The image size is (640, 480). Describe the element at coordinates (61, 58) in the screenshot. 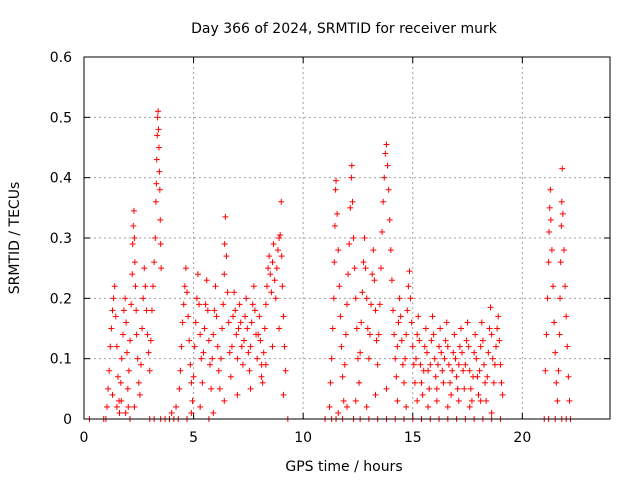

I see `y-tick-label: 0.6` at that location.